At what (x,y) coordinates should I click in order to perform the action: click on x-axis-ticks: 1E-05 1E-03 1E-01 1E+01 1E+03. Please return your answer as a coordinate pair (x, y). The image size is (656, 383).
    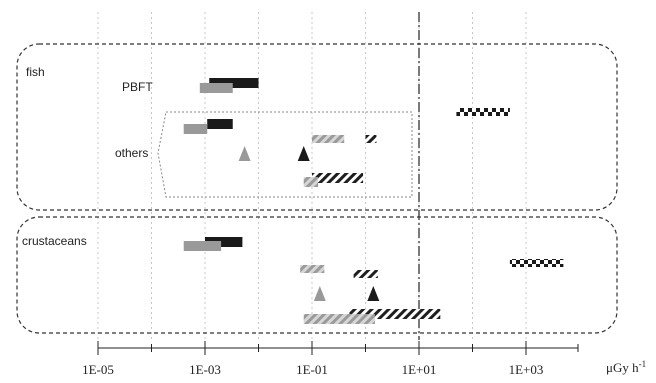
    Looking at the image, I should click on (330, 359).